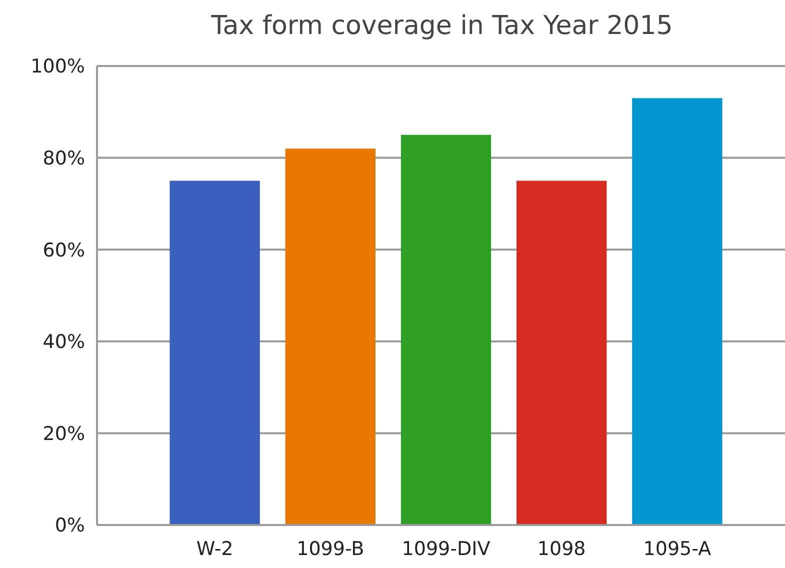 The height and width of the screenshot is (568, 785). What do you see at coordinates (69, 525) in the screenshot?
I see `y-tick-label: 0%` at bounding box center [69, 525].